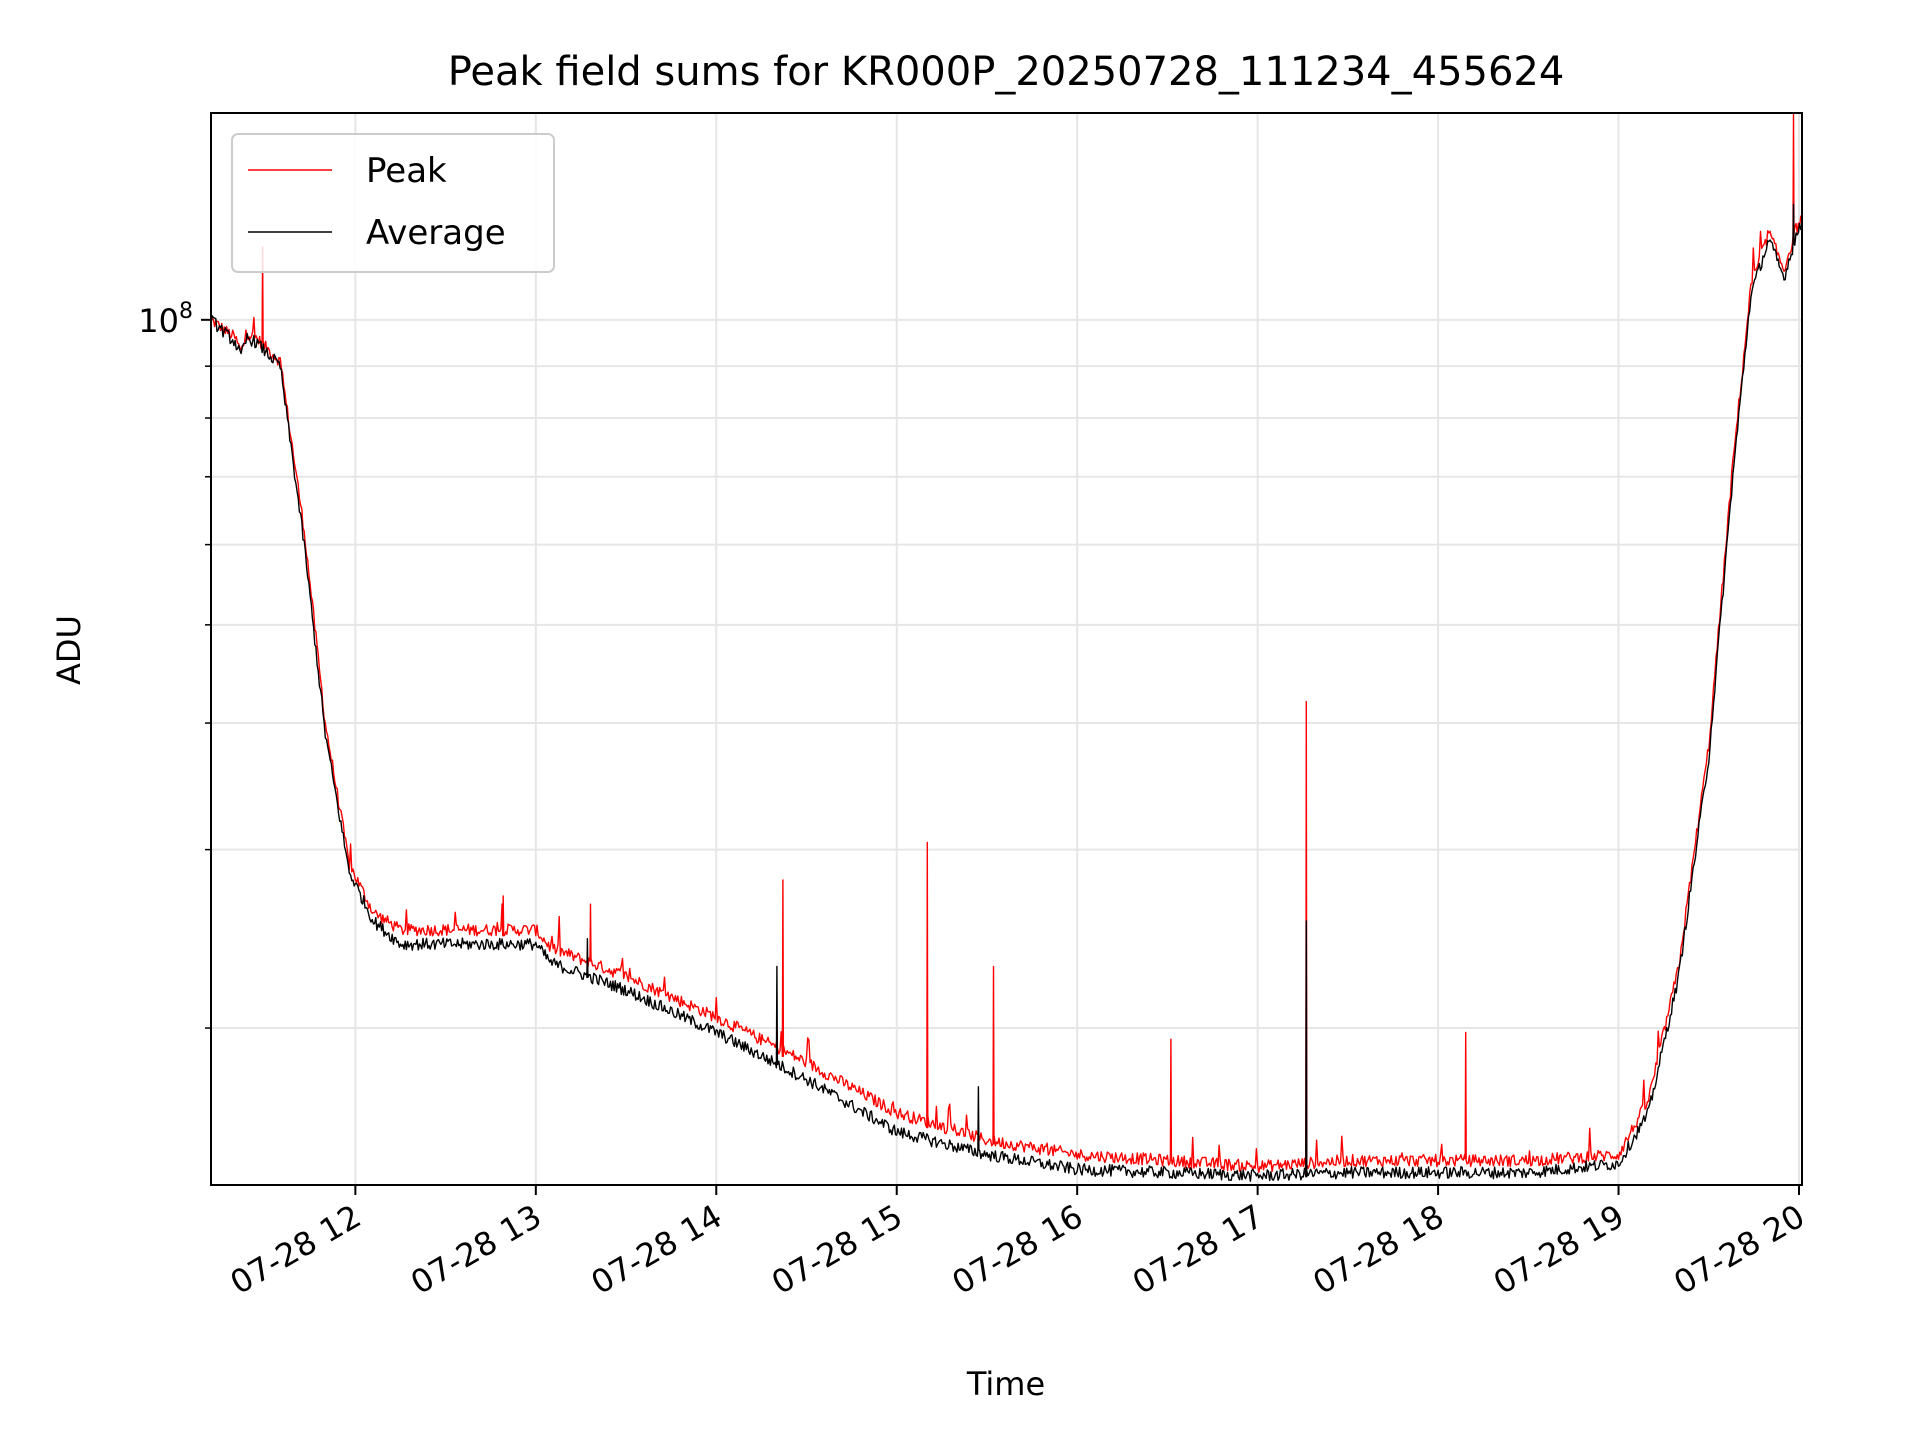 The image size is (1920, 1440). I want to click on legend-label-average: Average, so click(436, 233).